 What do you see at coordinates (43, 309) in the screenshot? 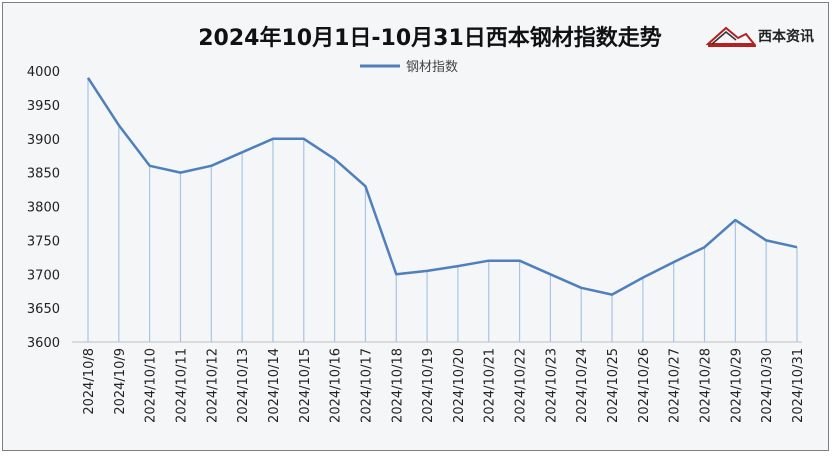
I see `y-tick-label: 3650` at bounding box center [43, 309].